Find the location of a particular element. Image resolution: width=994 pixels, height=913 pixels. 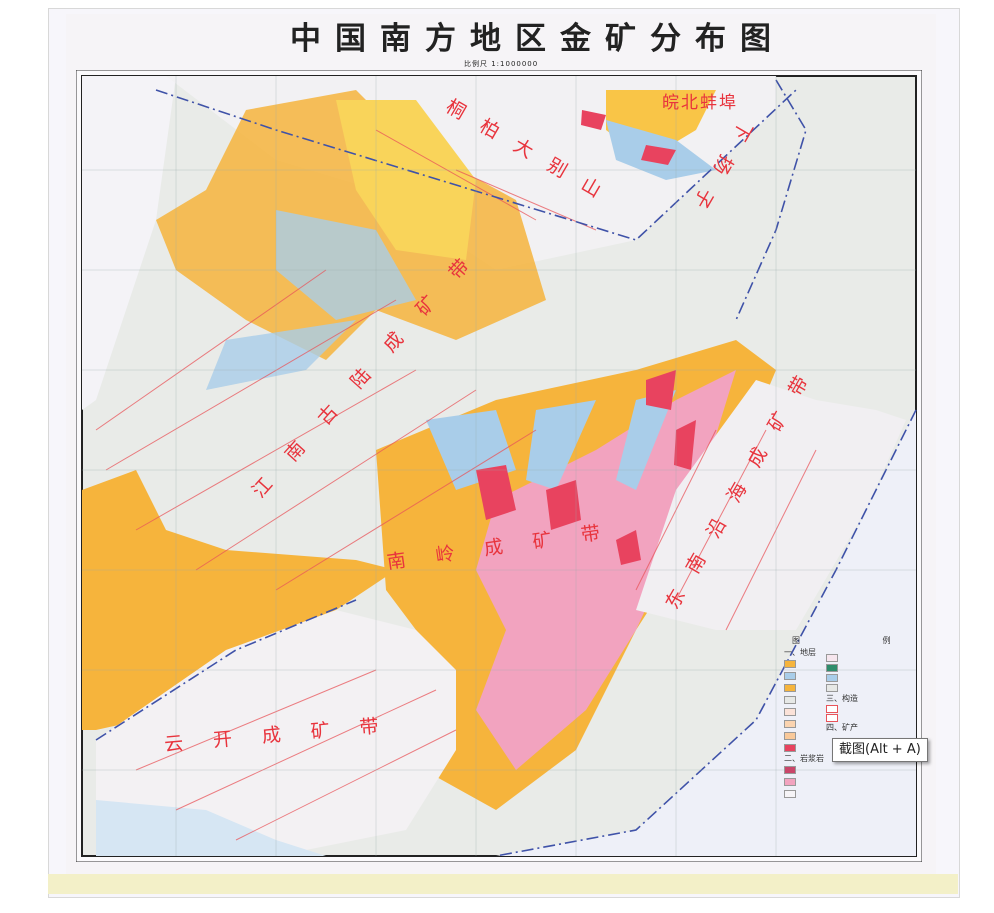

screenshot-tooltip: 截图(Alt + A) is located at coordinates (880, 750).